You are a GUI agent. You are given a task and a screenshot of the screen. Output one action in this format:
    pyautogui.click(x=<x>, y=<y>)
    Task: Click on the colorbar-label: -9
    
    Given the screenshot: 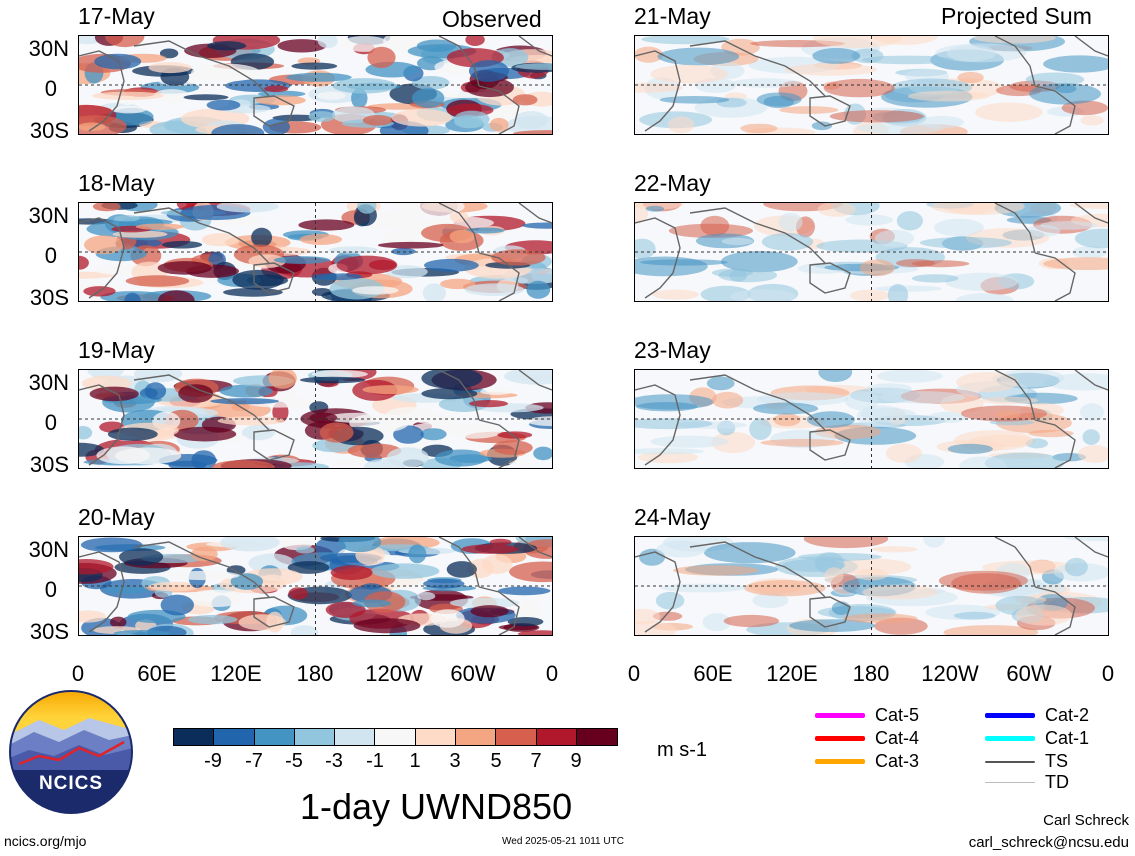 What is the action you would take?
    pyautogui.click(x=213, y=761)
    